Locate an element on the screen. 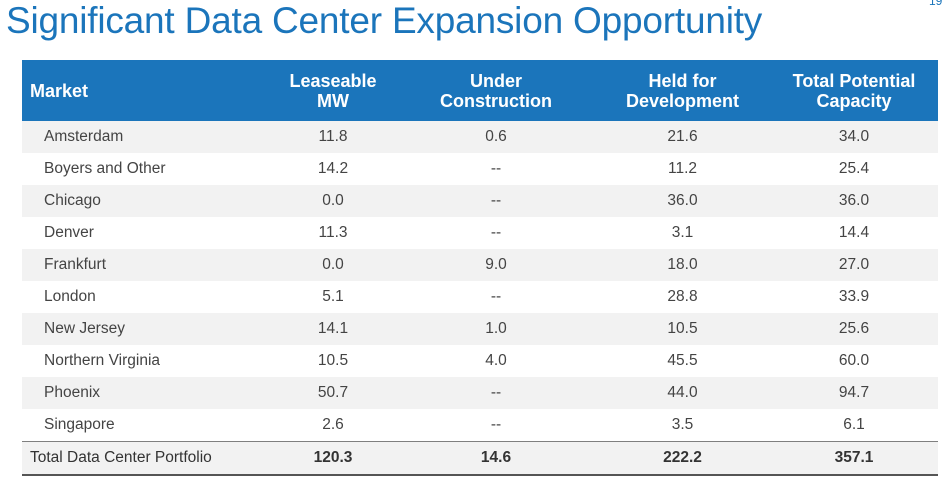  table-row: Amsterdam 11.8 0.6 21.6 34.0 is located at coordinates (480, 137).